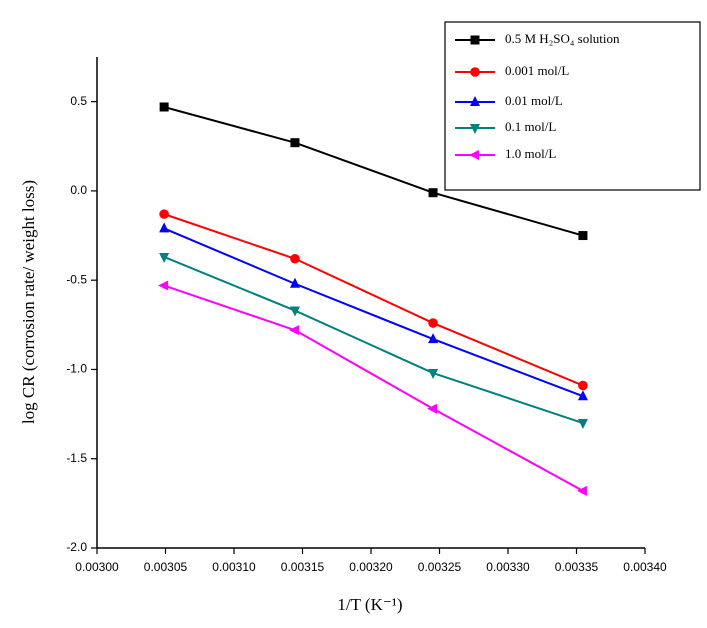  I want to click on x-tick-label: 0.00330, so click(508, 567).